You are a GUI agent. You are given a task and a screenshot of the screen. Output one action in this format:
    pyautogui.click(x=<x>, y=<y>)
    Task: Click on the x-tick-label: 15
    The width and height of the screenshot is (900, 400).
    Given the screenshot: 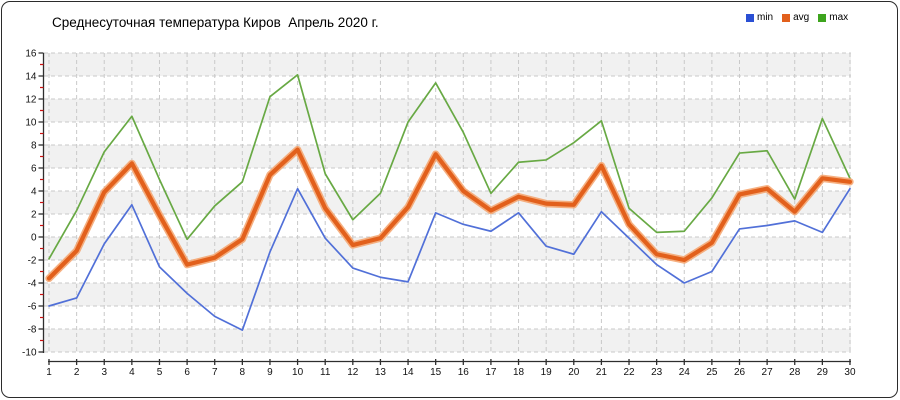 What is the action you would take?
    pyautogui.click(x=436, y=372)
    